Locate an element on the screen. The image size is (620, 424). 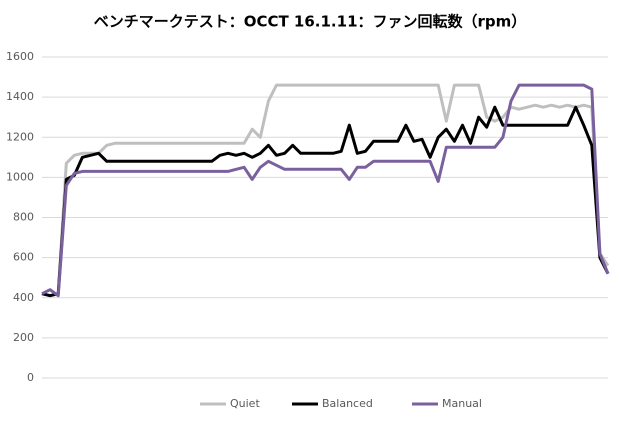
y-tick-label: 0 is located at coordinates (30, 377).